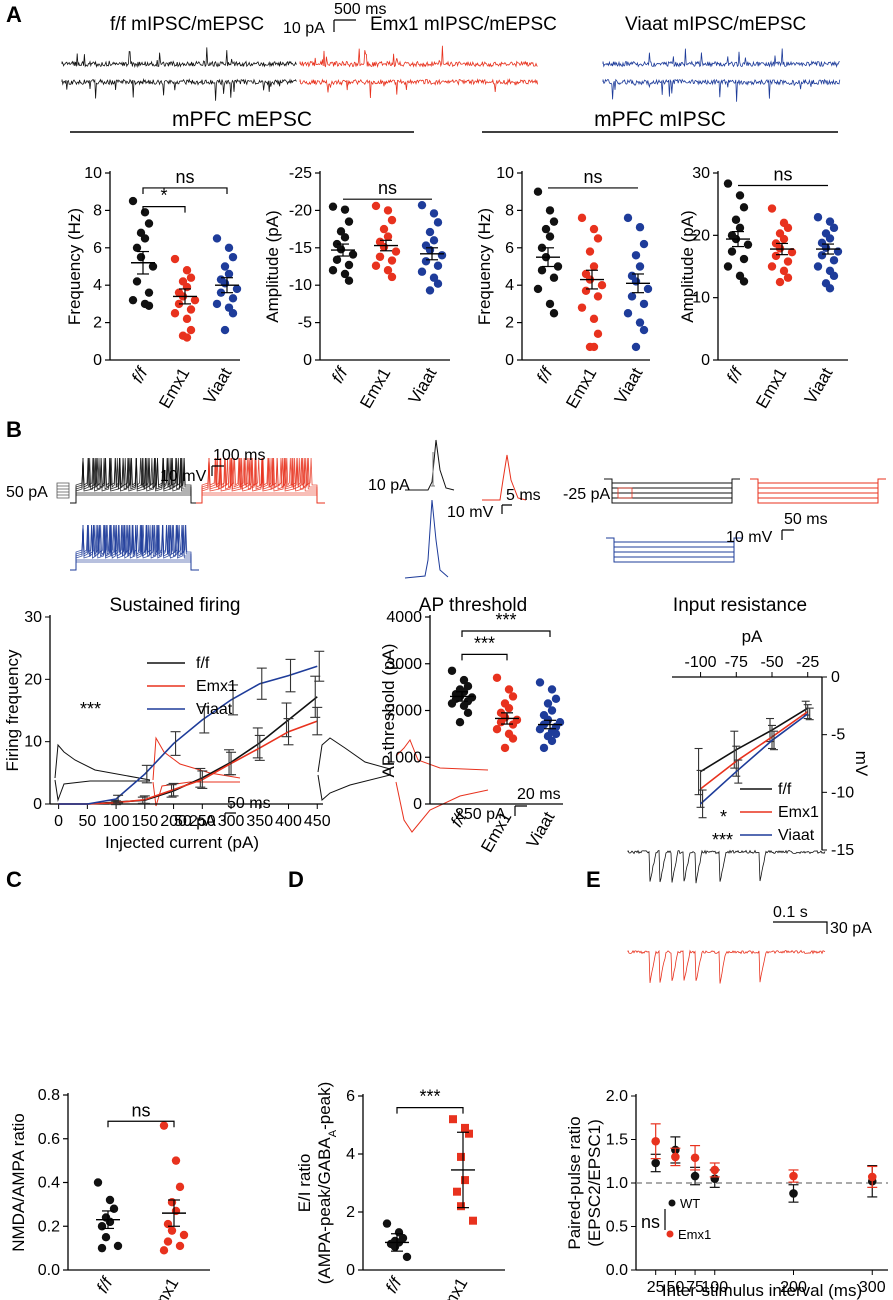 The height and width of the screenshot is (1300, 893). I want to click on y-axis-label: E/I ratio, so click(304, 1183).